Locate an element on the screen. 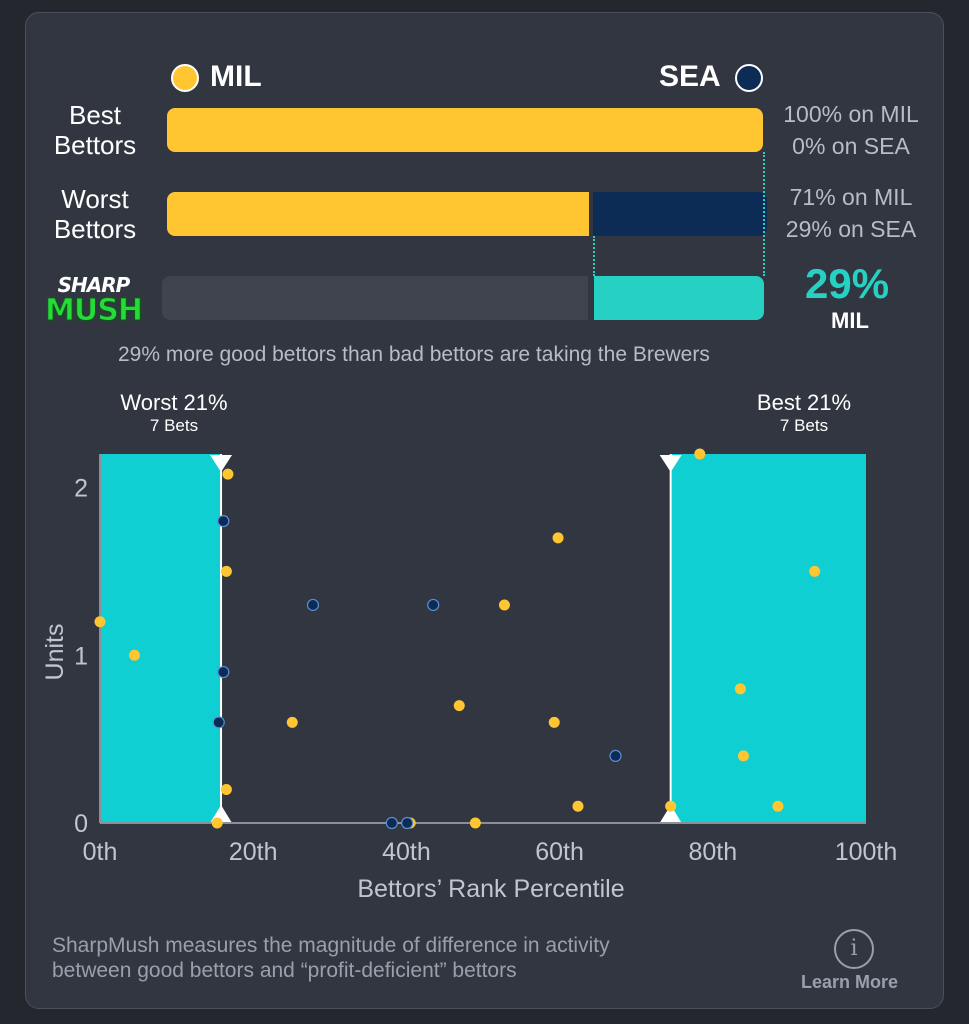 The image size is (969, 1024). y-tick-label: 1 is located at coordinates (81, 656).